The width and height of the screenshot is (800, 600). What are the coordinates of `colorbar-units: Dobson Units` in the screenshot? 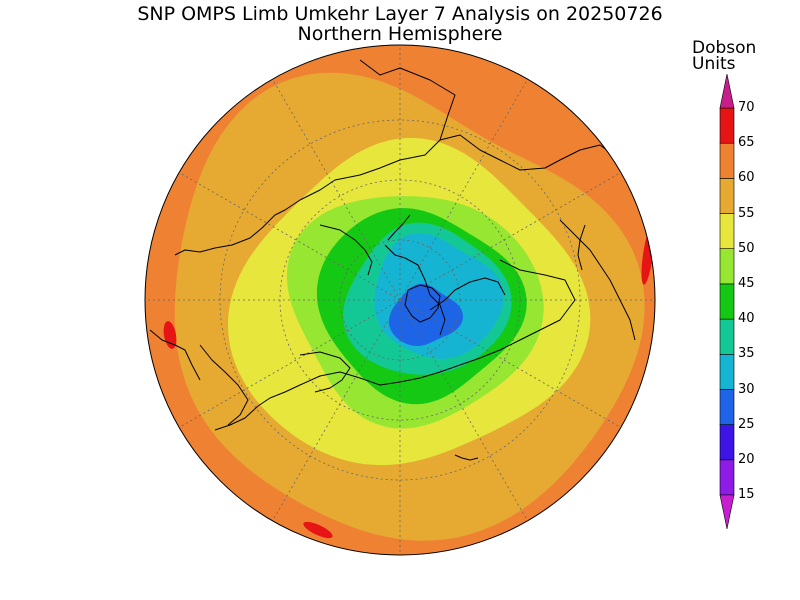 It's located at (737, 56).